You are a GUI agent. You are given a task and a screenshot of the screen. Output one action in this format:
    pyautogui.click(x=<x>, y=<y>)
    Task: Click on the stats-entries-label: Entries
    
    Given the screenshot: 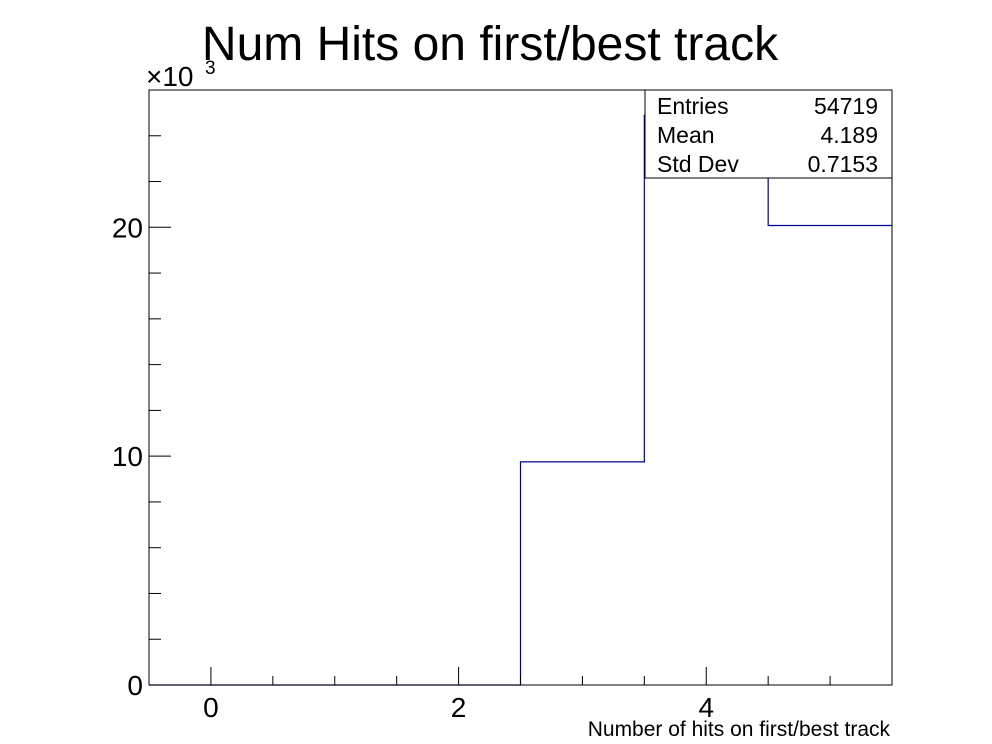 What is the action you would take?
    pyautogui.click(x=693, y=106)
    